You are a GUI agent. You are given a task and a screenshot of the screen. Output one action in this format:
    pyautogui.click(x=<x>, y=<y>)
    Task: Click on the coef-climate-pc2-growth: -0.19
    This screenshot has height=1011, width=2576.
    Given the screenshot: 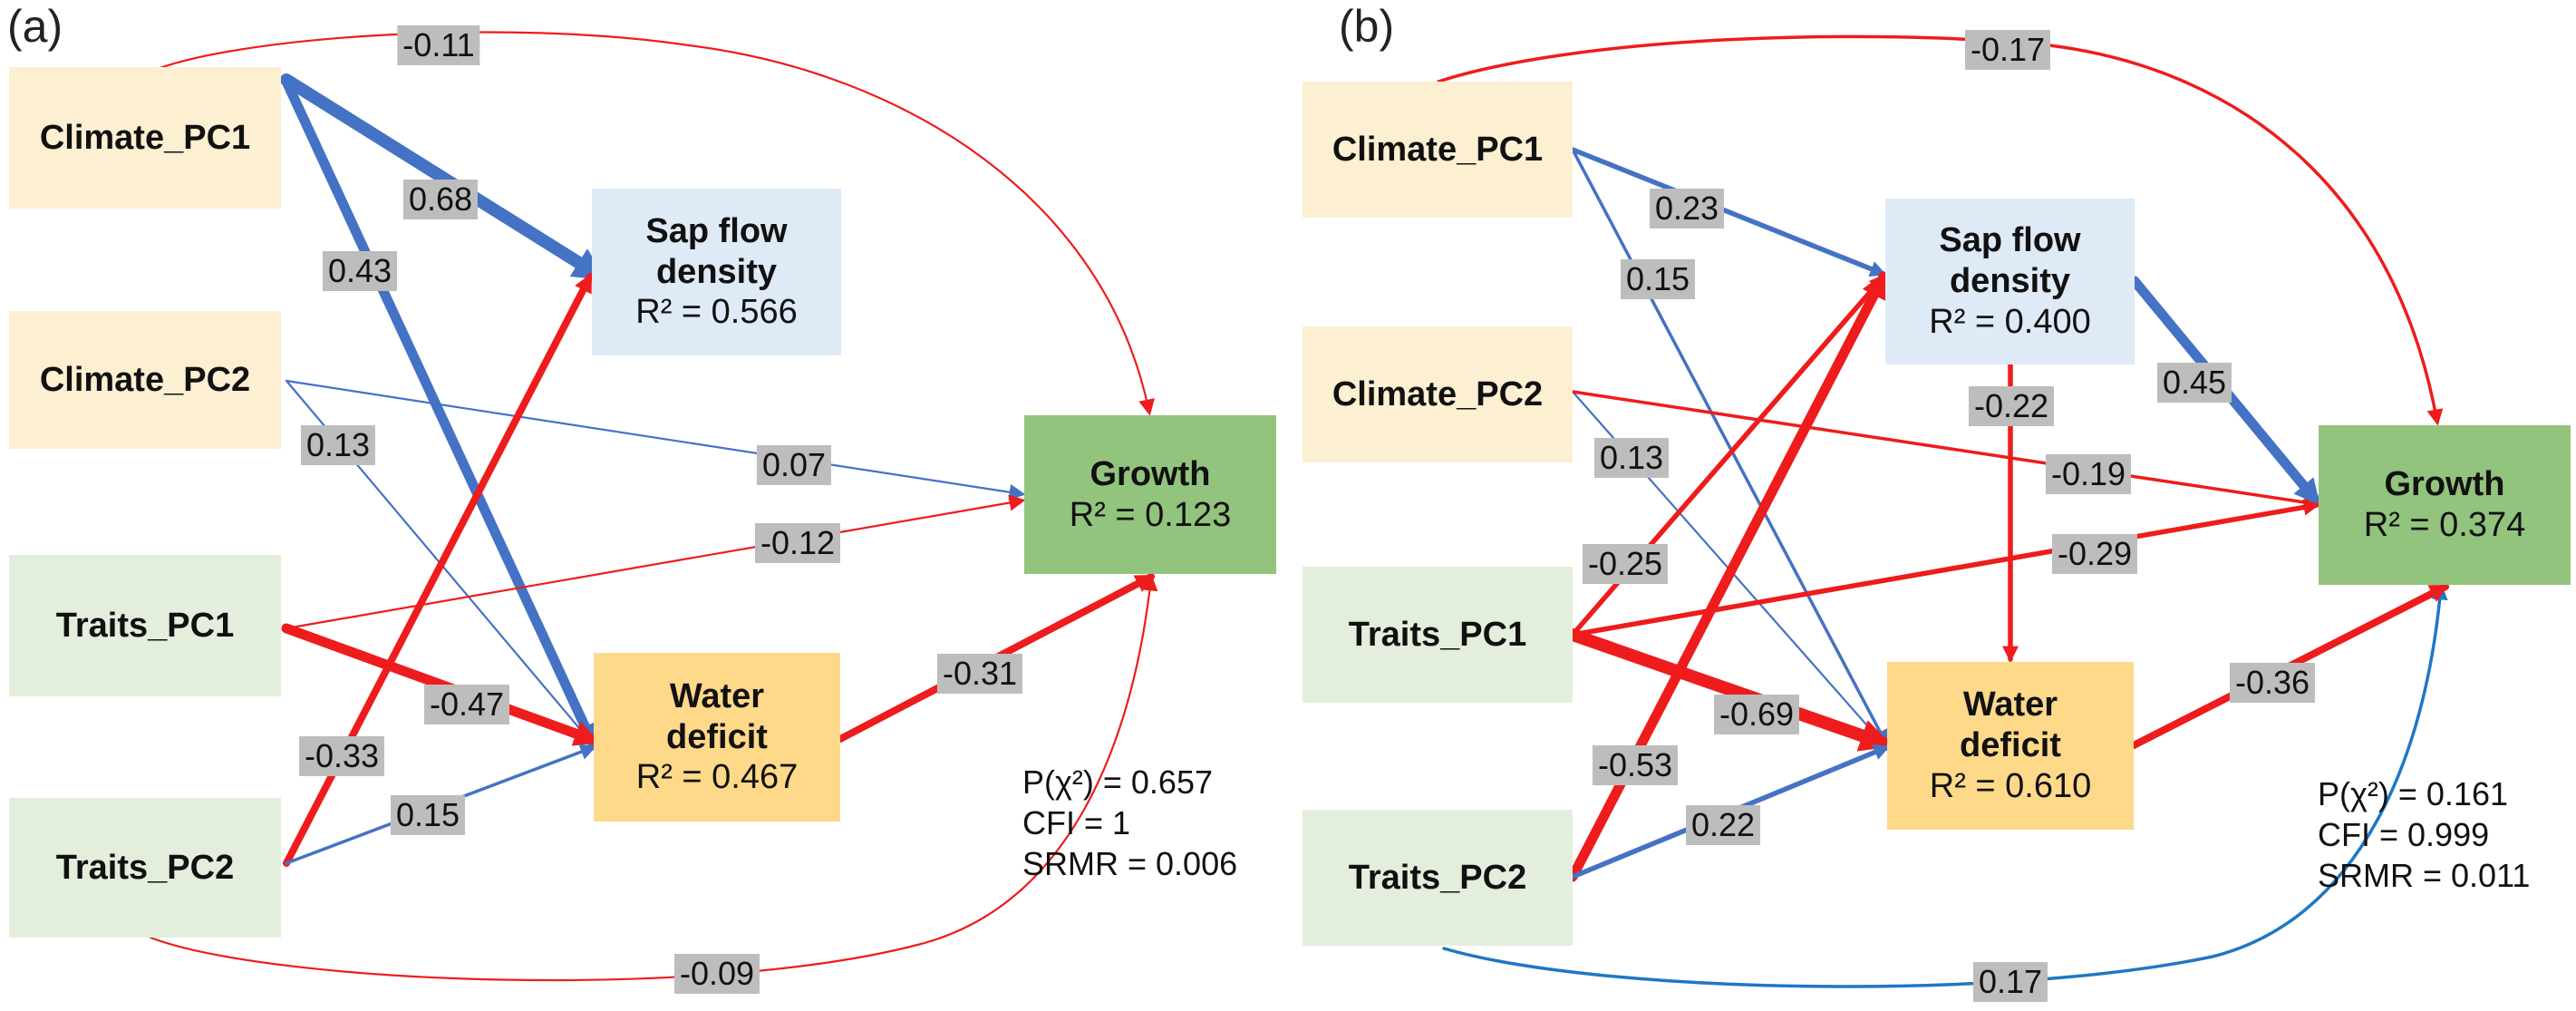 What is the action you would take?
    pyautogui.click(x=2088, y=474)
    